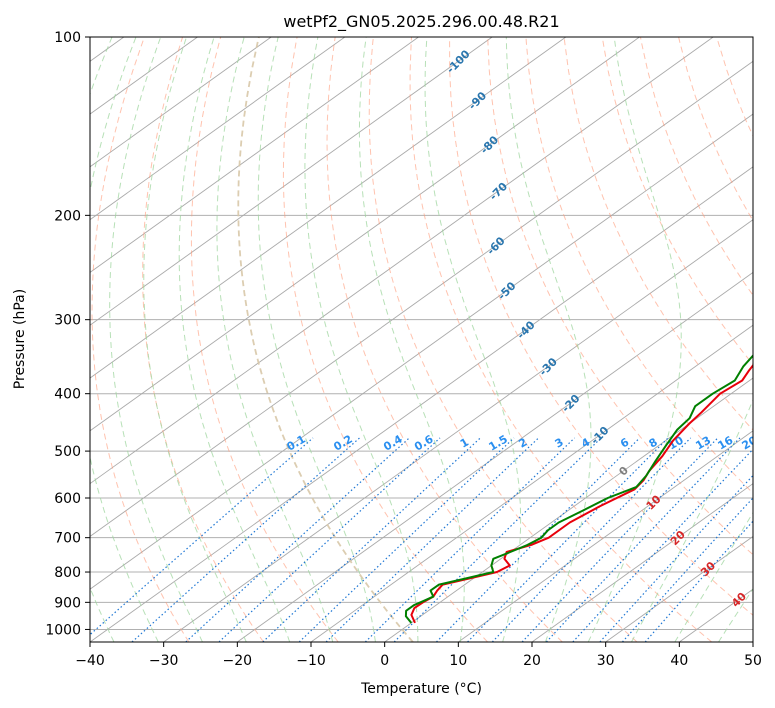 The height and width of the screenshot is (708, 775). Describe the element at coordinates (532, 661) in the screenshot. I see `x-tick-label: 20` at that location.